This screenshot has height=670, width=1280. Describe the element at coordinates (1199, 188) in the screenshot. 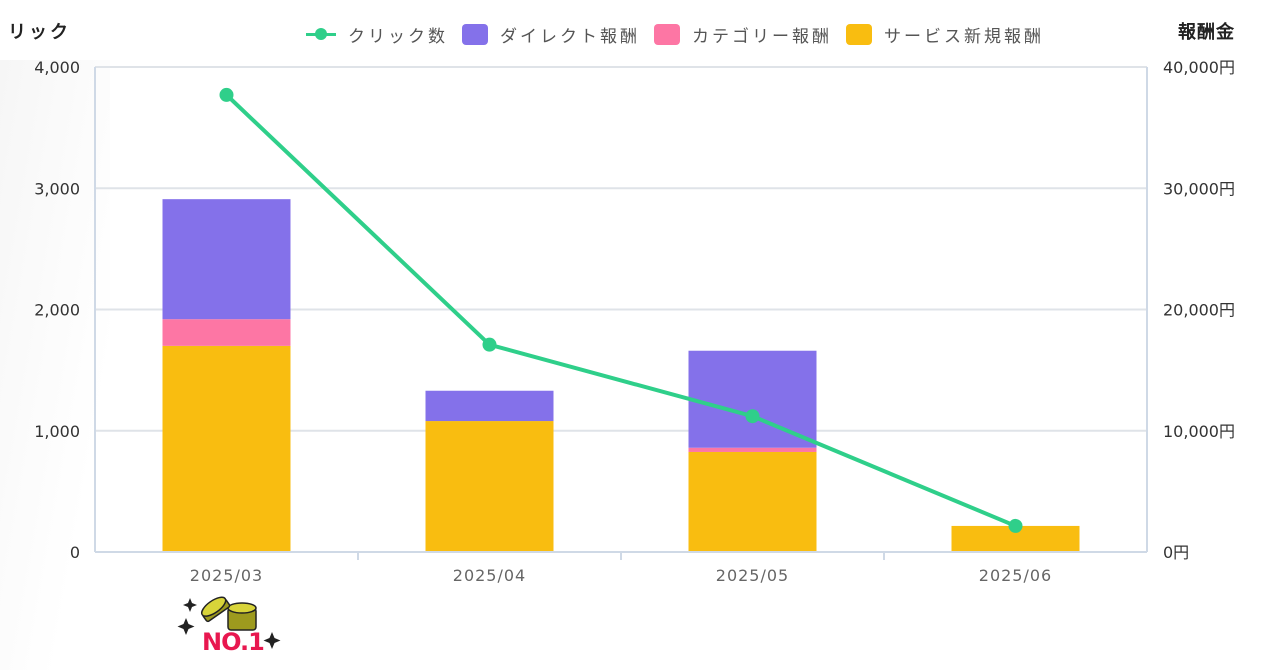

I see `right-tick-label: 30,000円` at that location.